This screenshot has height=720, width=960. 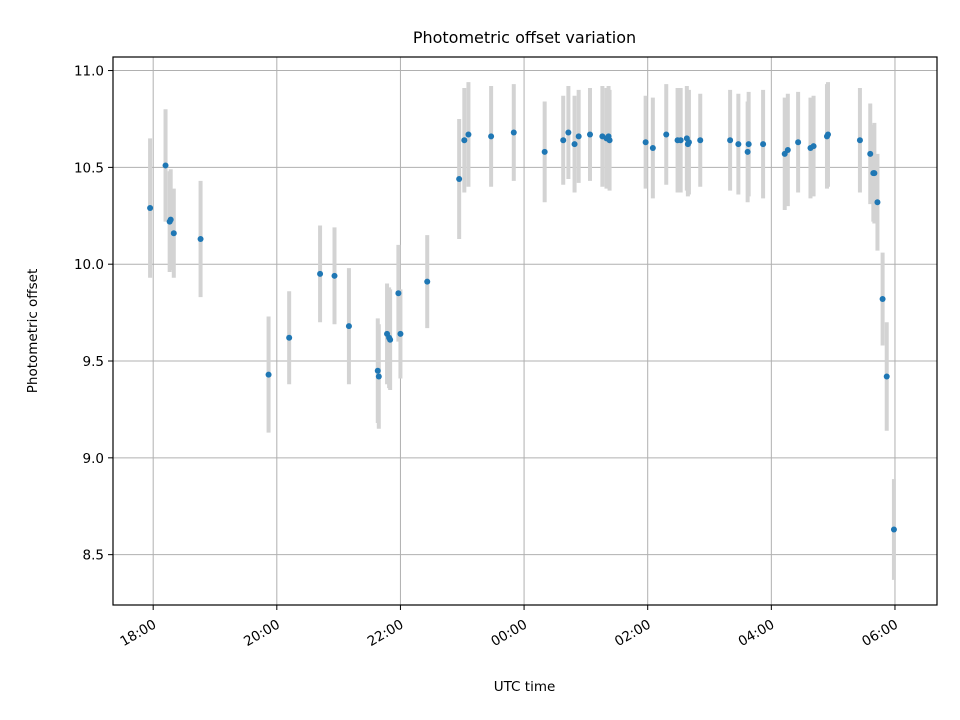 What do you see at coordinates (33, 331) in the screenshot?
I see `y-axis-label: Photometric offset` at bounding box center [33, 331].